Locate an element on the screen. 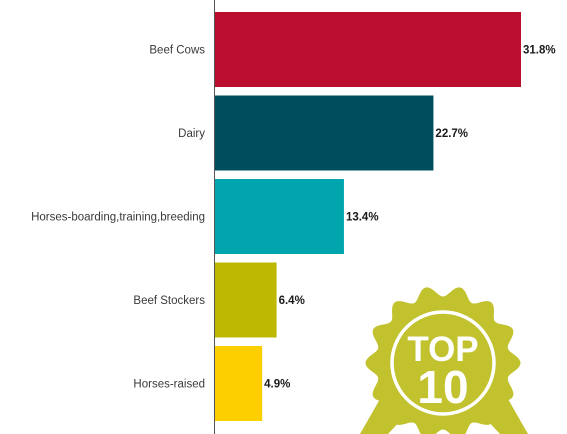 This screenshot has height=434, width=567. category-label: Horses-boarding,training,breeding is located at coordinates (118, 218).